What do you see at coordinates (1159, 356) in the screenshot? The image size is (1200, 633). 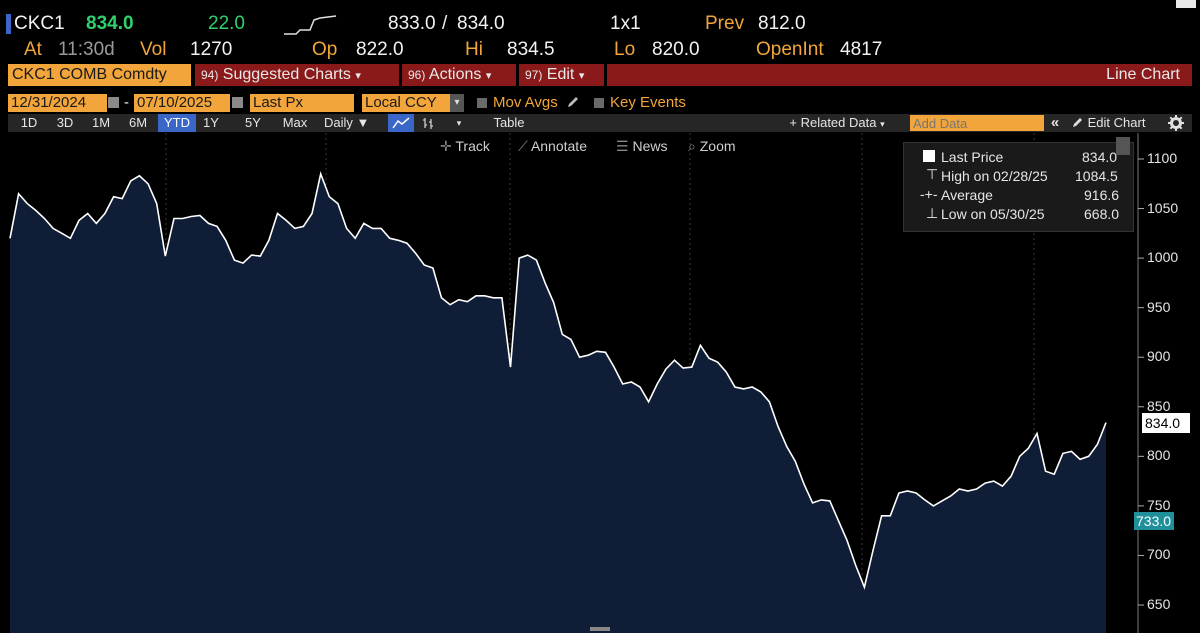 I see `y-tick-label: 900` at bounding box center [1159, 356].